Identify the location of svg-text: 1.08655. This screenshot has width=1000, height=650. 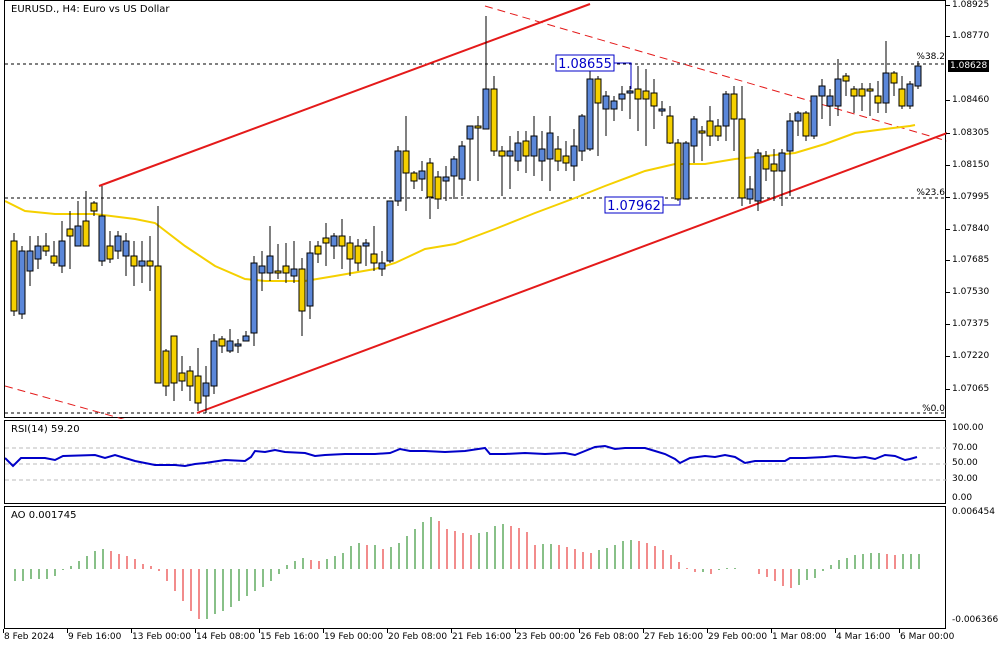
(585, 64).